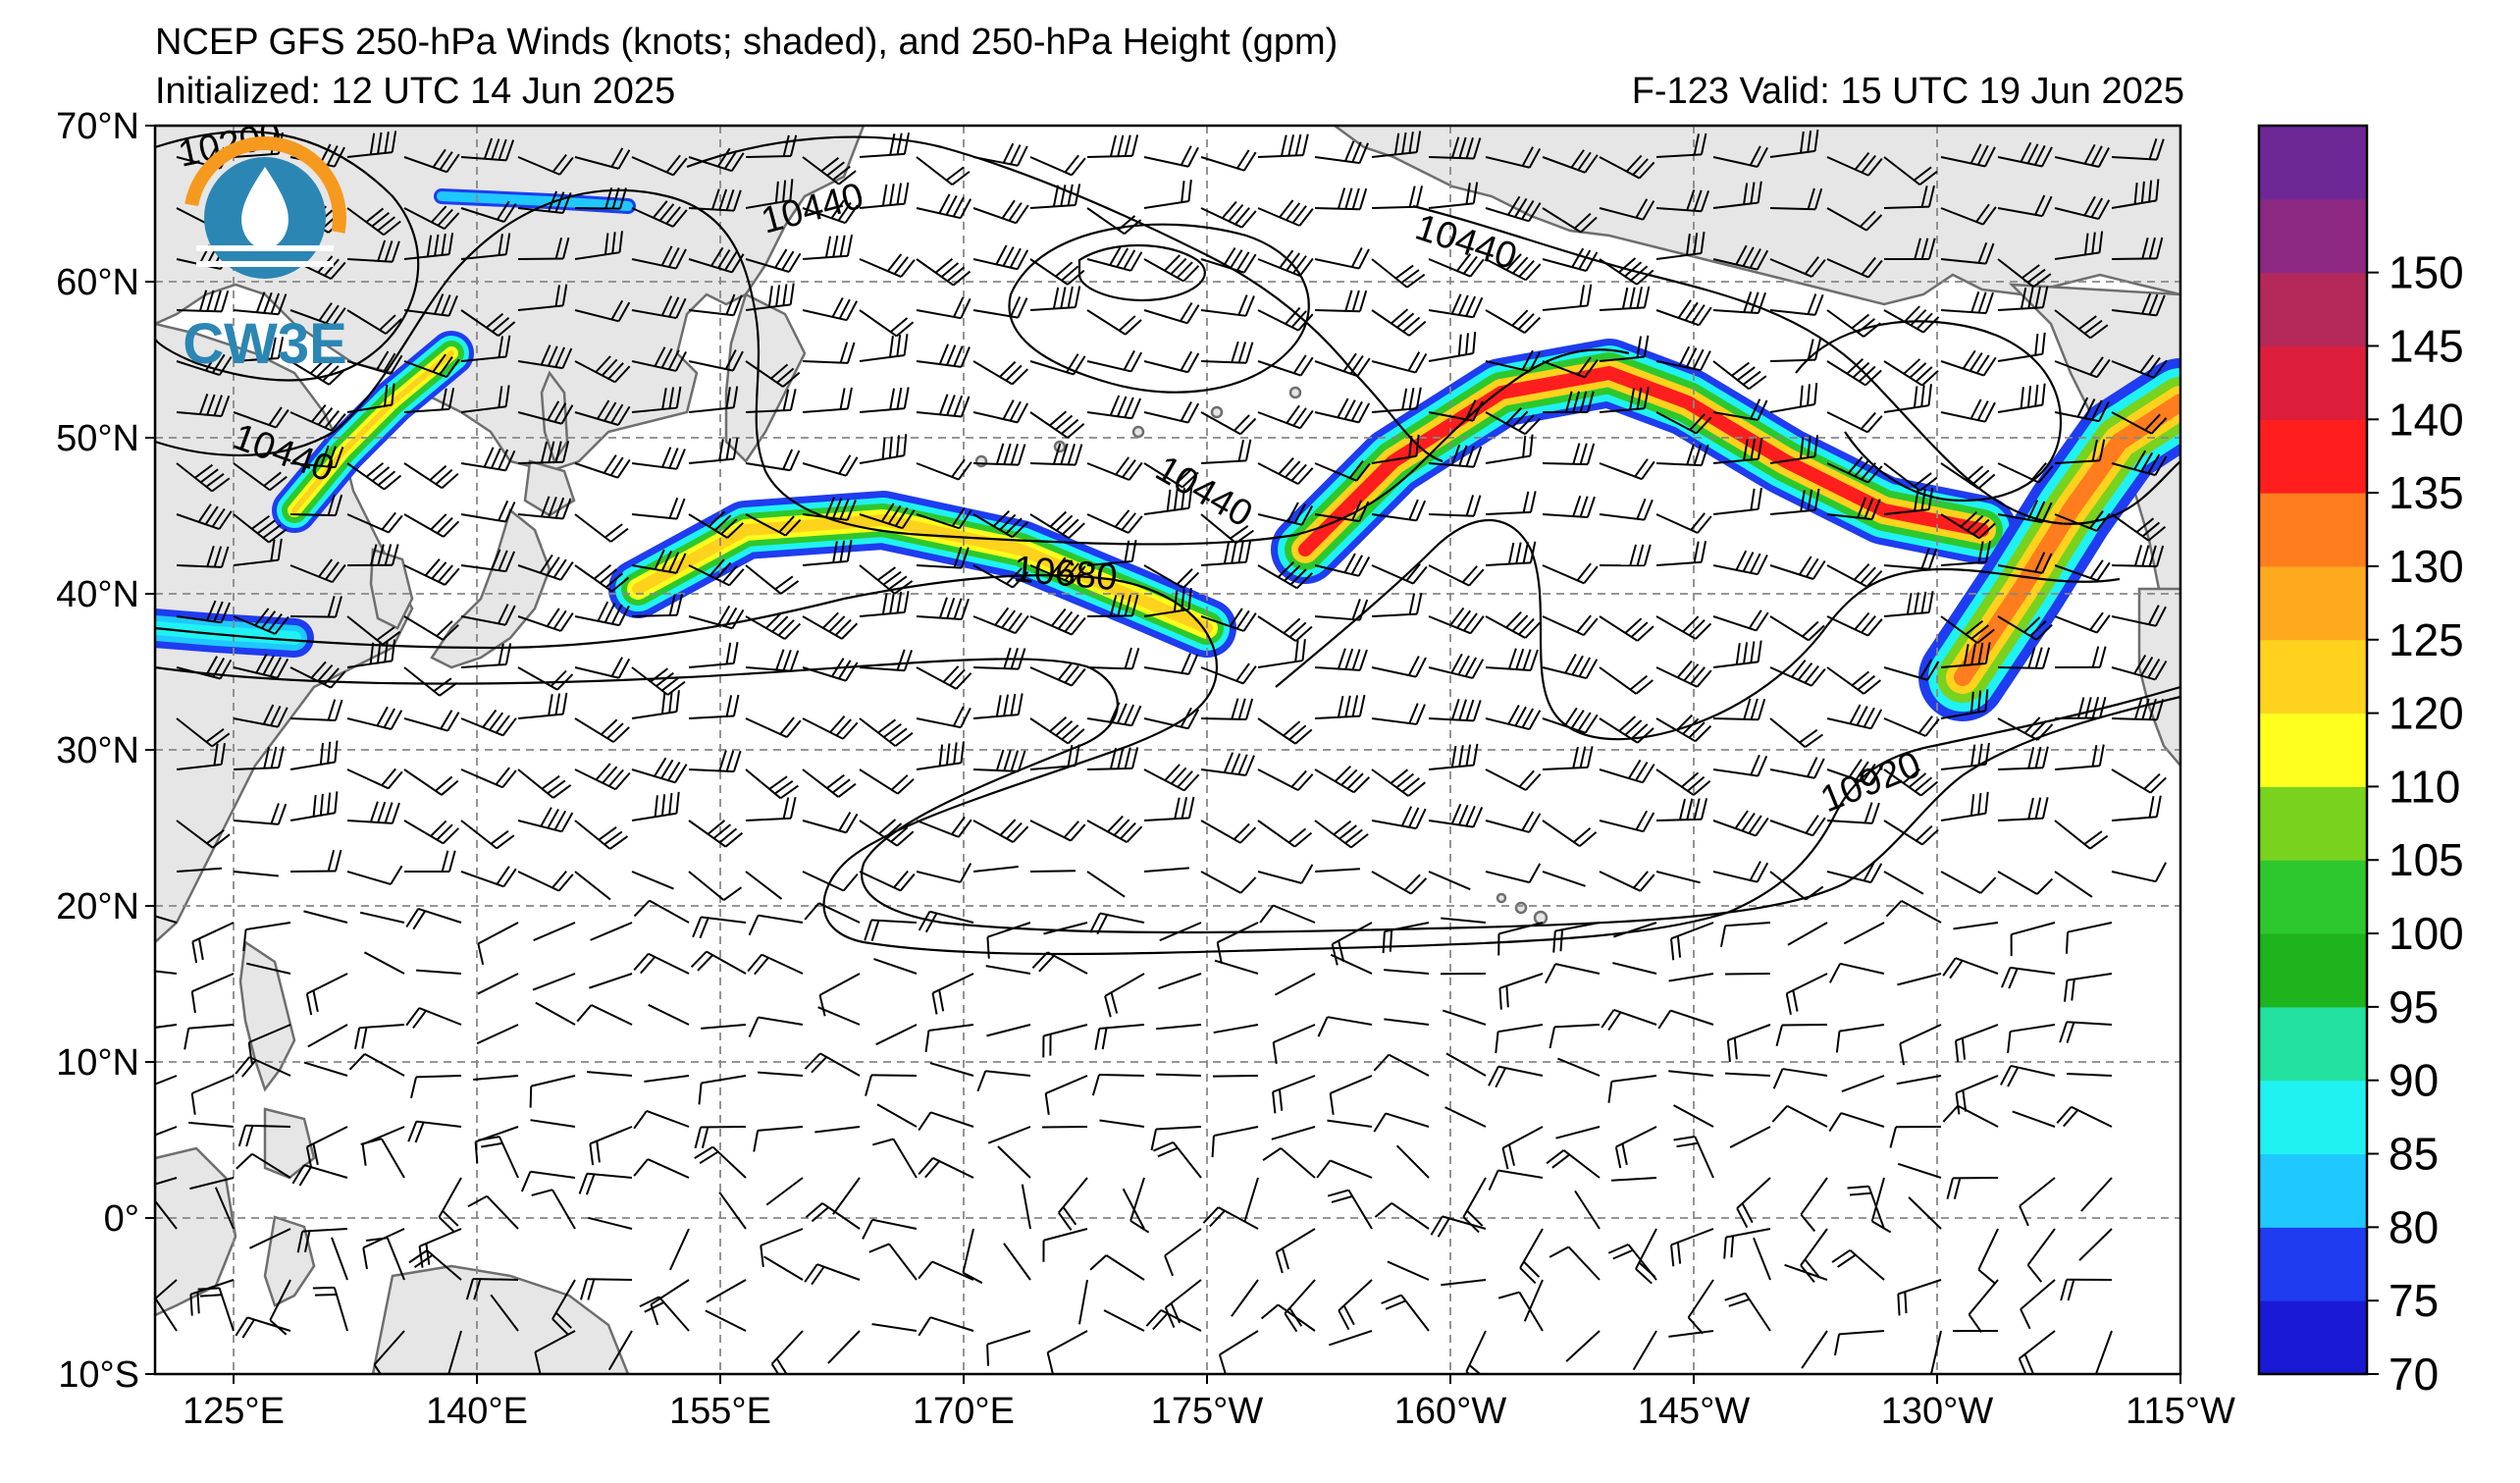 This screenshot has height=1483, width=2520. I want to click on lon-tick-label: 115°W, so click(2180, 1412).